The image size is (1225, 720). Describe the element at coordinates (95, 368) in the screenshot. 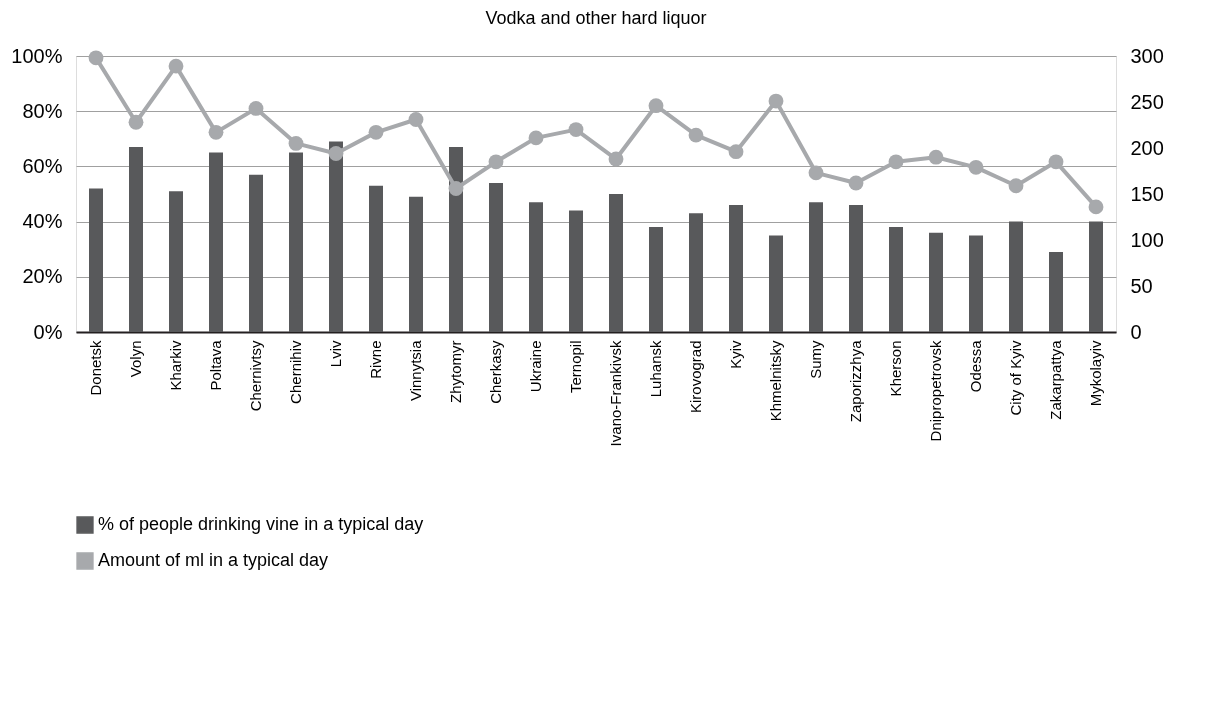

I see `x-tick-label: Donetsk` at that location.